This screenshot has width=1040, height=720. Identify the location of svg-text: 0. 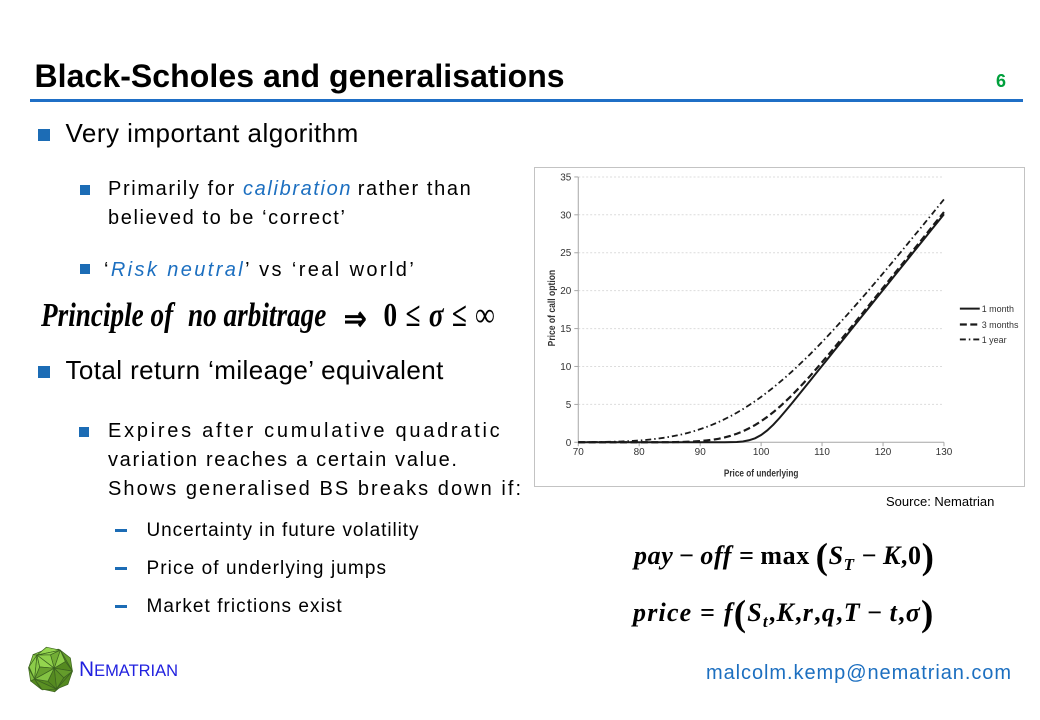
(569, 443).